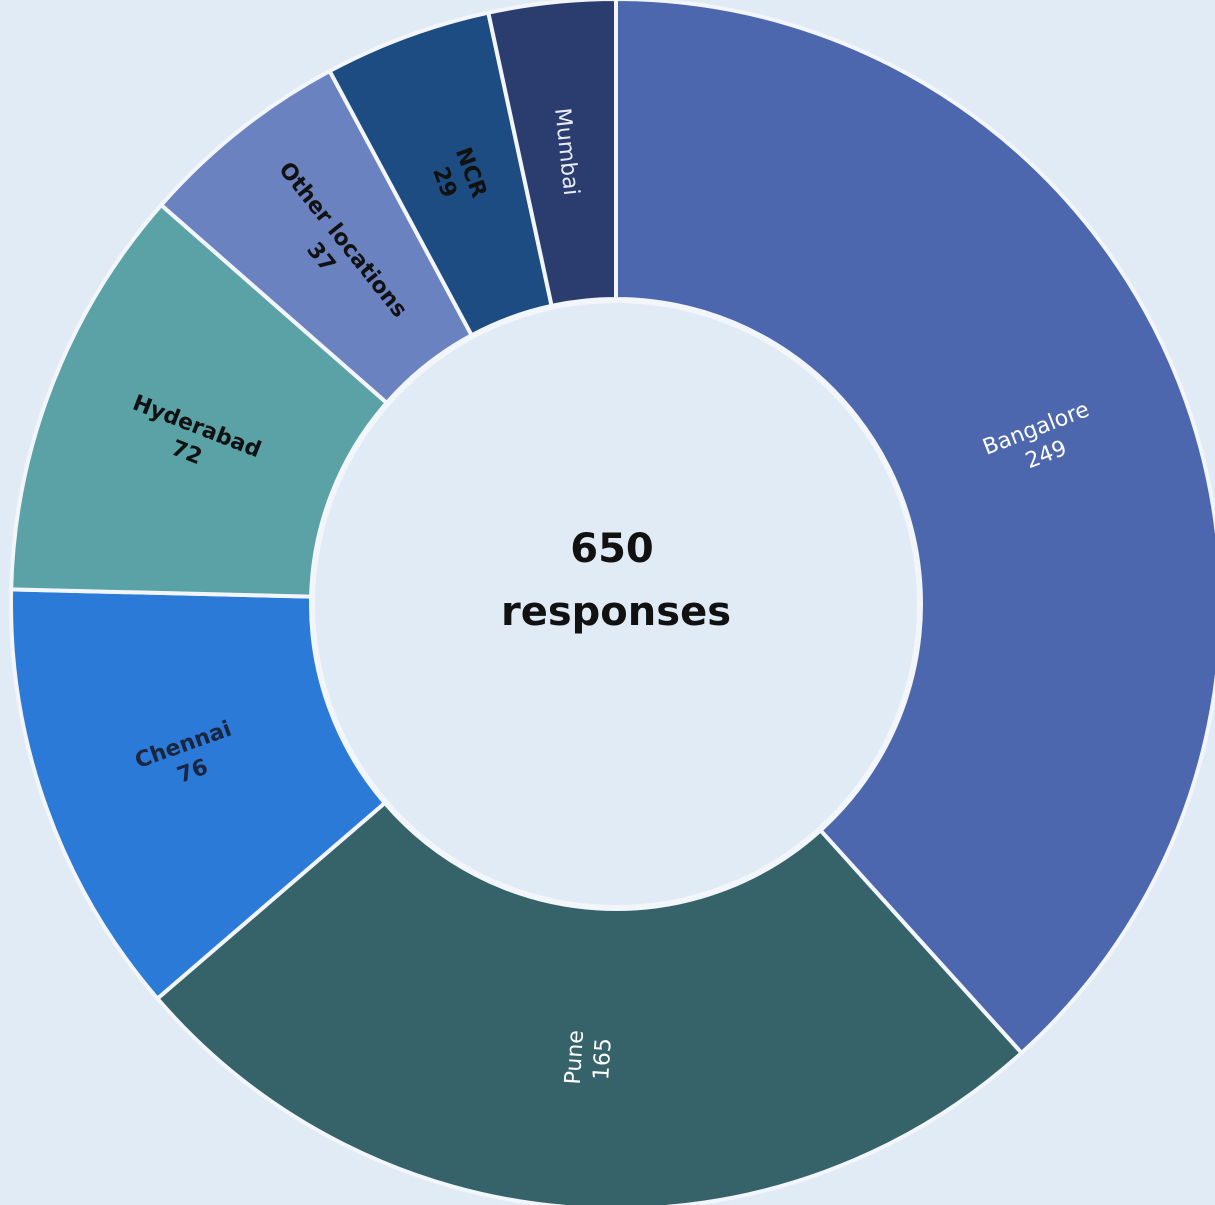  What do you see at coordinates (575, 1057) in the screenshot?
I see `slice-category-label: Pune` at bounding box center [575, 1057].